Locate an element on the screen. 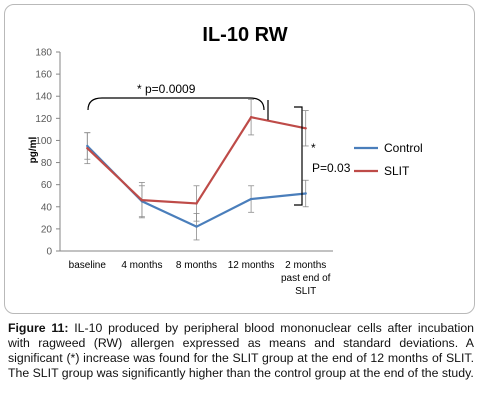  annotation-p-003: P=0.03 is located at coordinates (331, 168).